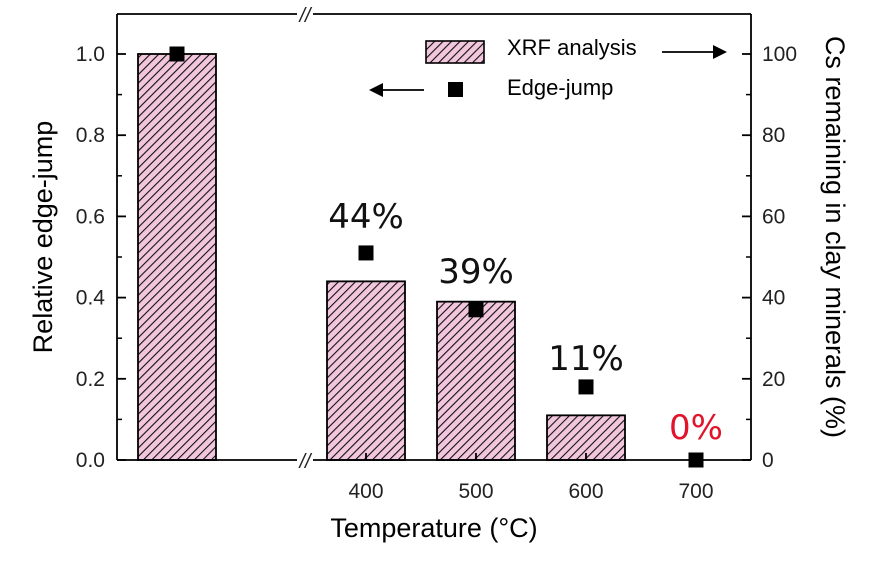 The height and width of the screenshot is (562, 886). Describe the element at coordinates (366, 217) in the screenshot. I see `data-label-400: 44%` at that location.